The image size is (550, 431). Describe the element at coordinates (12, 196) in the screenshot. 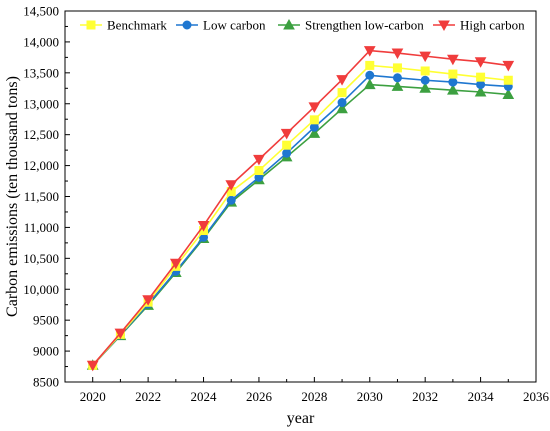

I see `y-axis-title: Carbon emissions (ten thousand tons)` at that location.